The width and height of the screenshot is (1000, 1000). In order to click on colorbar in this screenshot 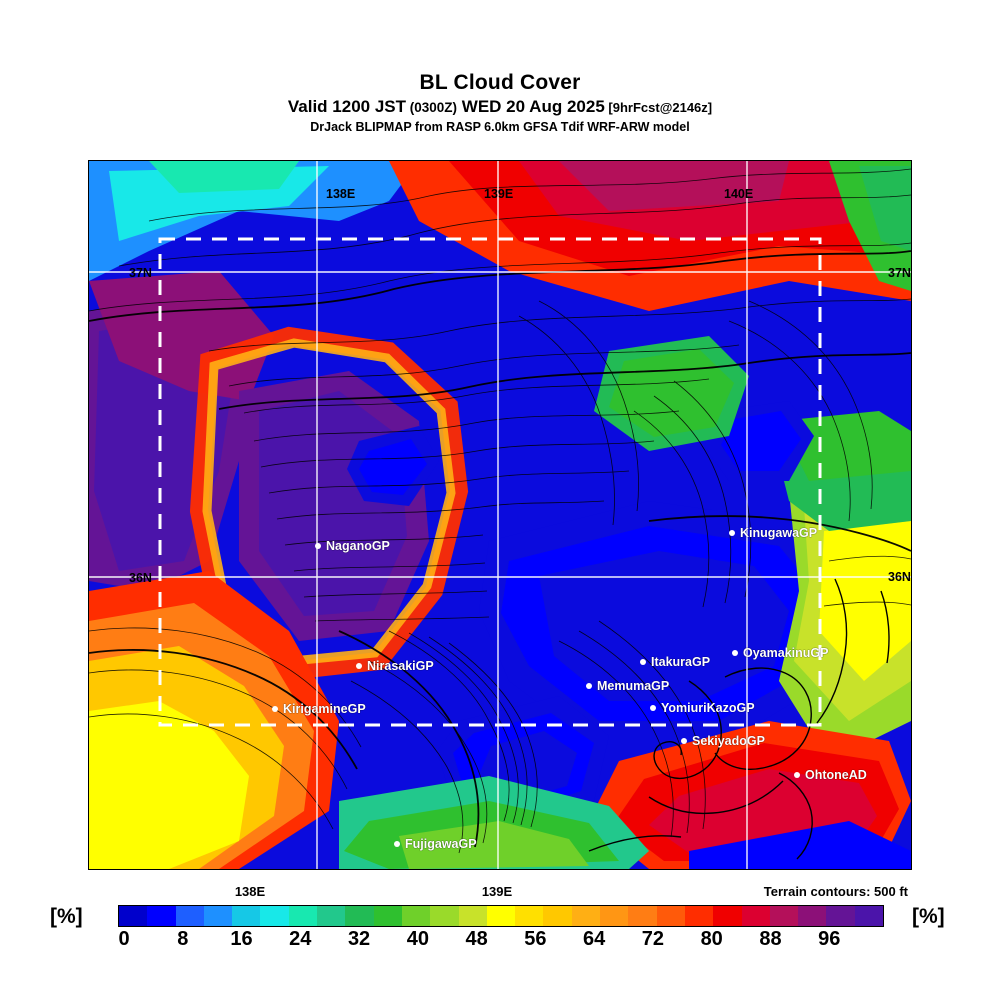, I will do `click(501, 916)`.